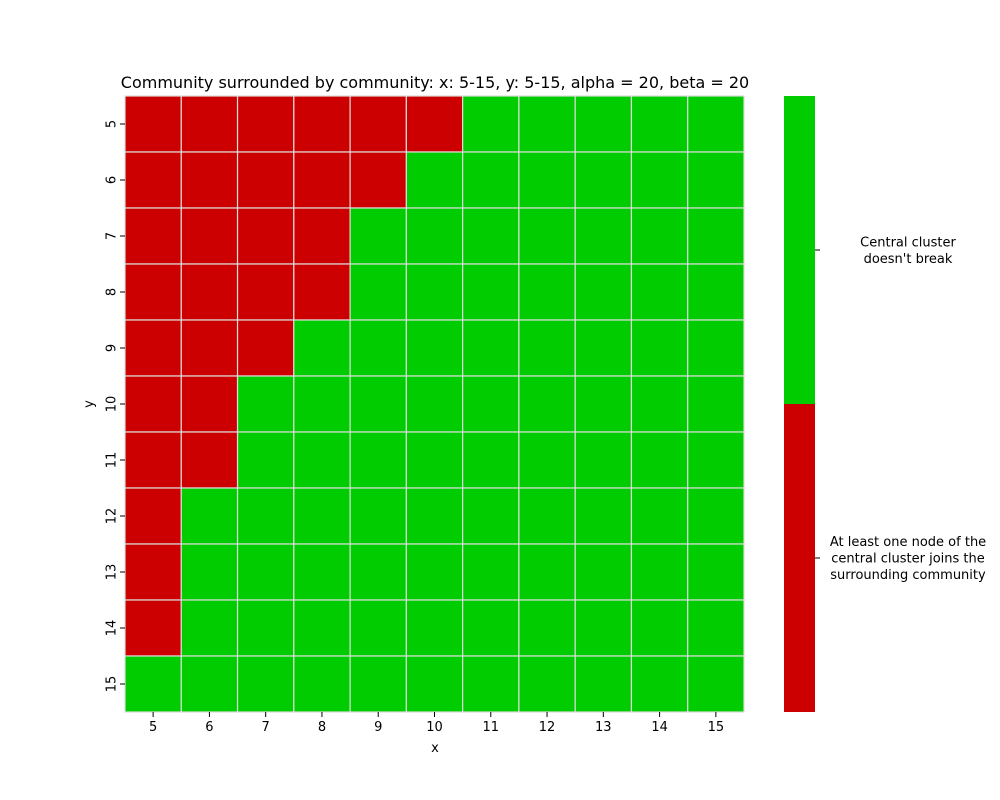 Image resolution: width=1000 pixels, height=800 pixels. Describe the element at coordinates (908, 542) in the screenshot. I see `colorbar-label-line: At least one node of the` at that location.